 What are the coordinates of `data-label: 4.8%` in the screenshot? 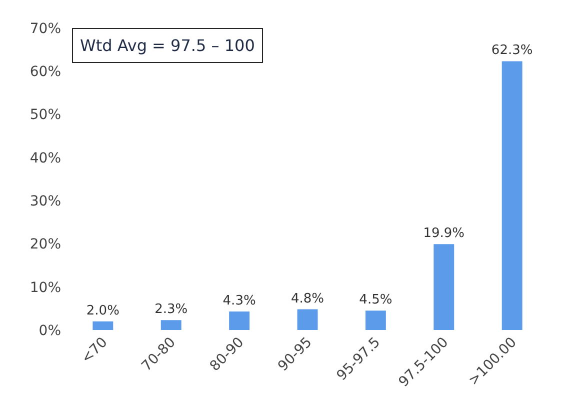 It's located at (307, 298).